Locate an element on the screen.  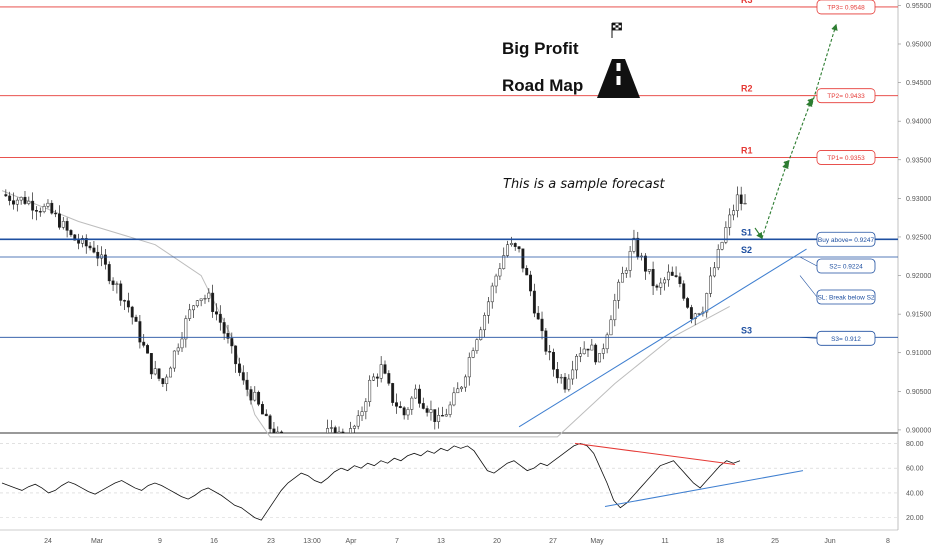
time-tick-label: 23 is located at coordinates (271, 541).